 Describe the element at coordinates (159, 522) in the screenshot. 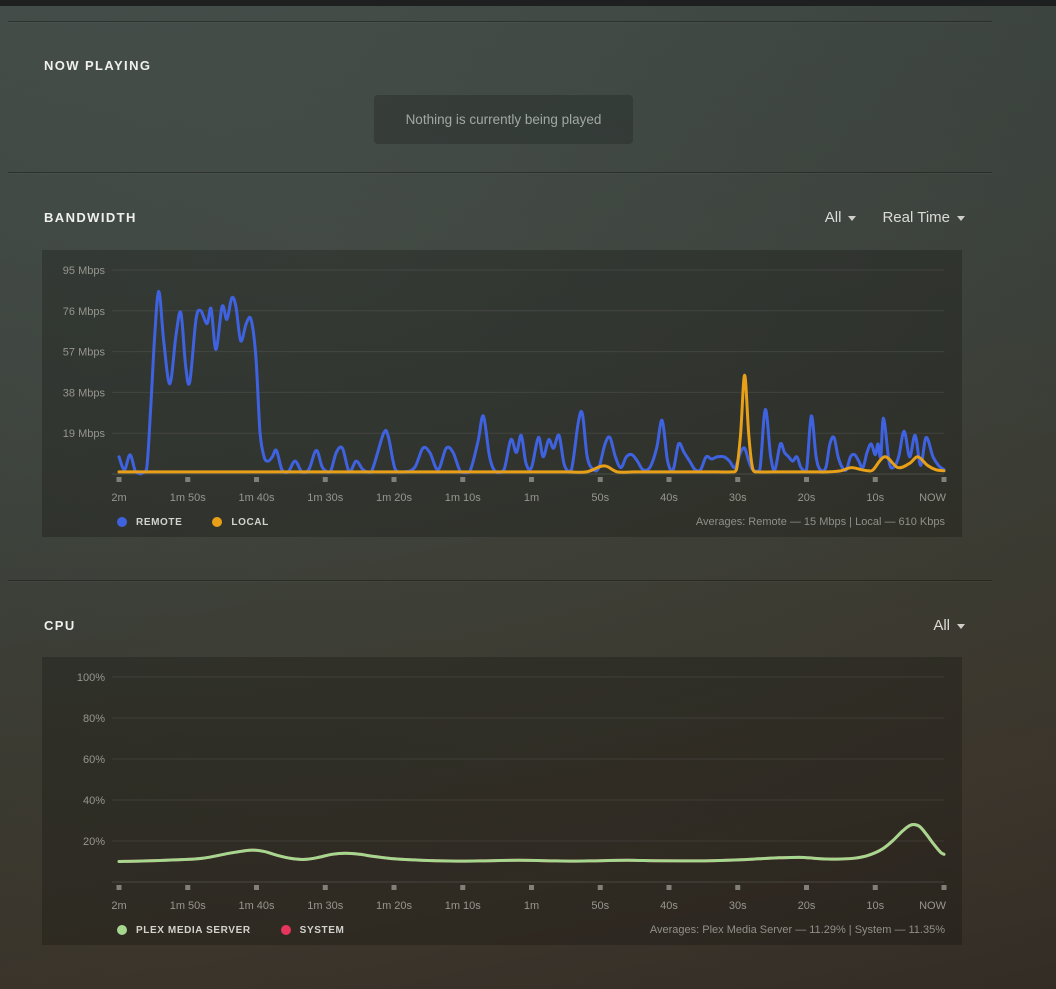

I see `legend-label: REMOTE` at that location.